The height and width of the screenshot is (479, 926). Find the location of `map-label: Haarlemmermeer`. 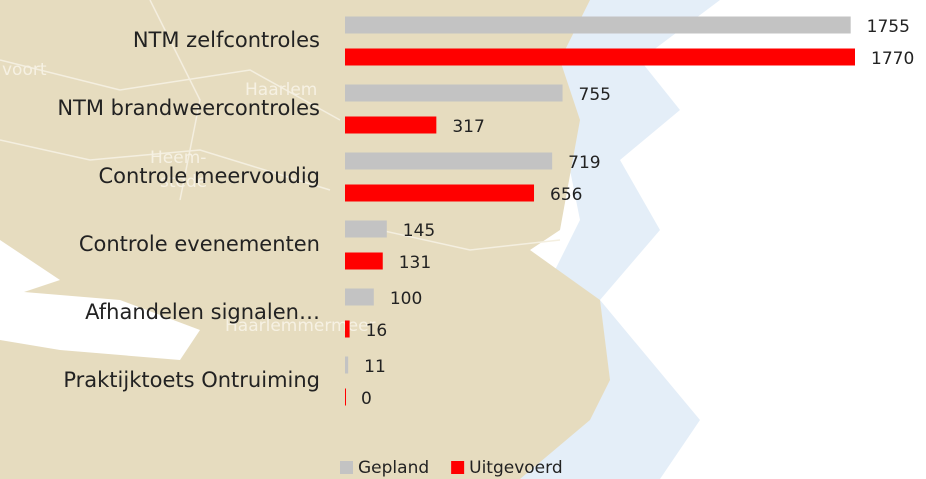

map-label: Haarlemmermeer is located at coordinates (300, 326).